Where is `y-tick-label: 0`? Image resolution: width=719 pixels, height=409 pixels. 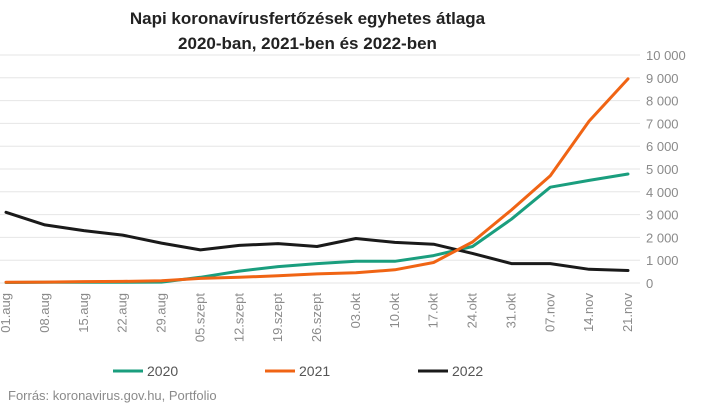
y-tick-label: 0 is located at coordinates (649, 283).